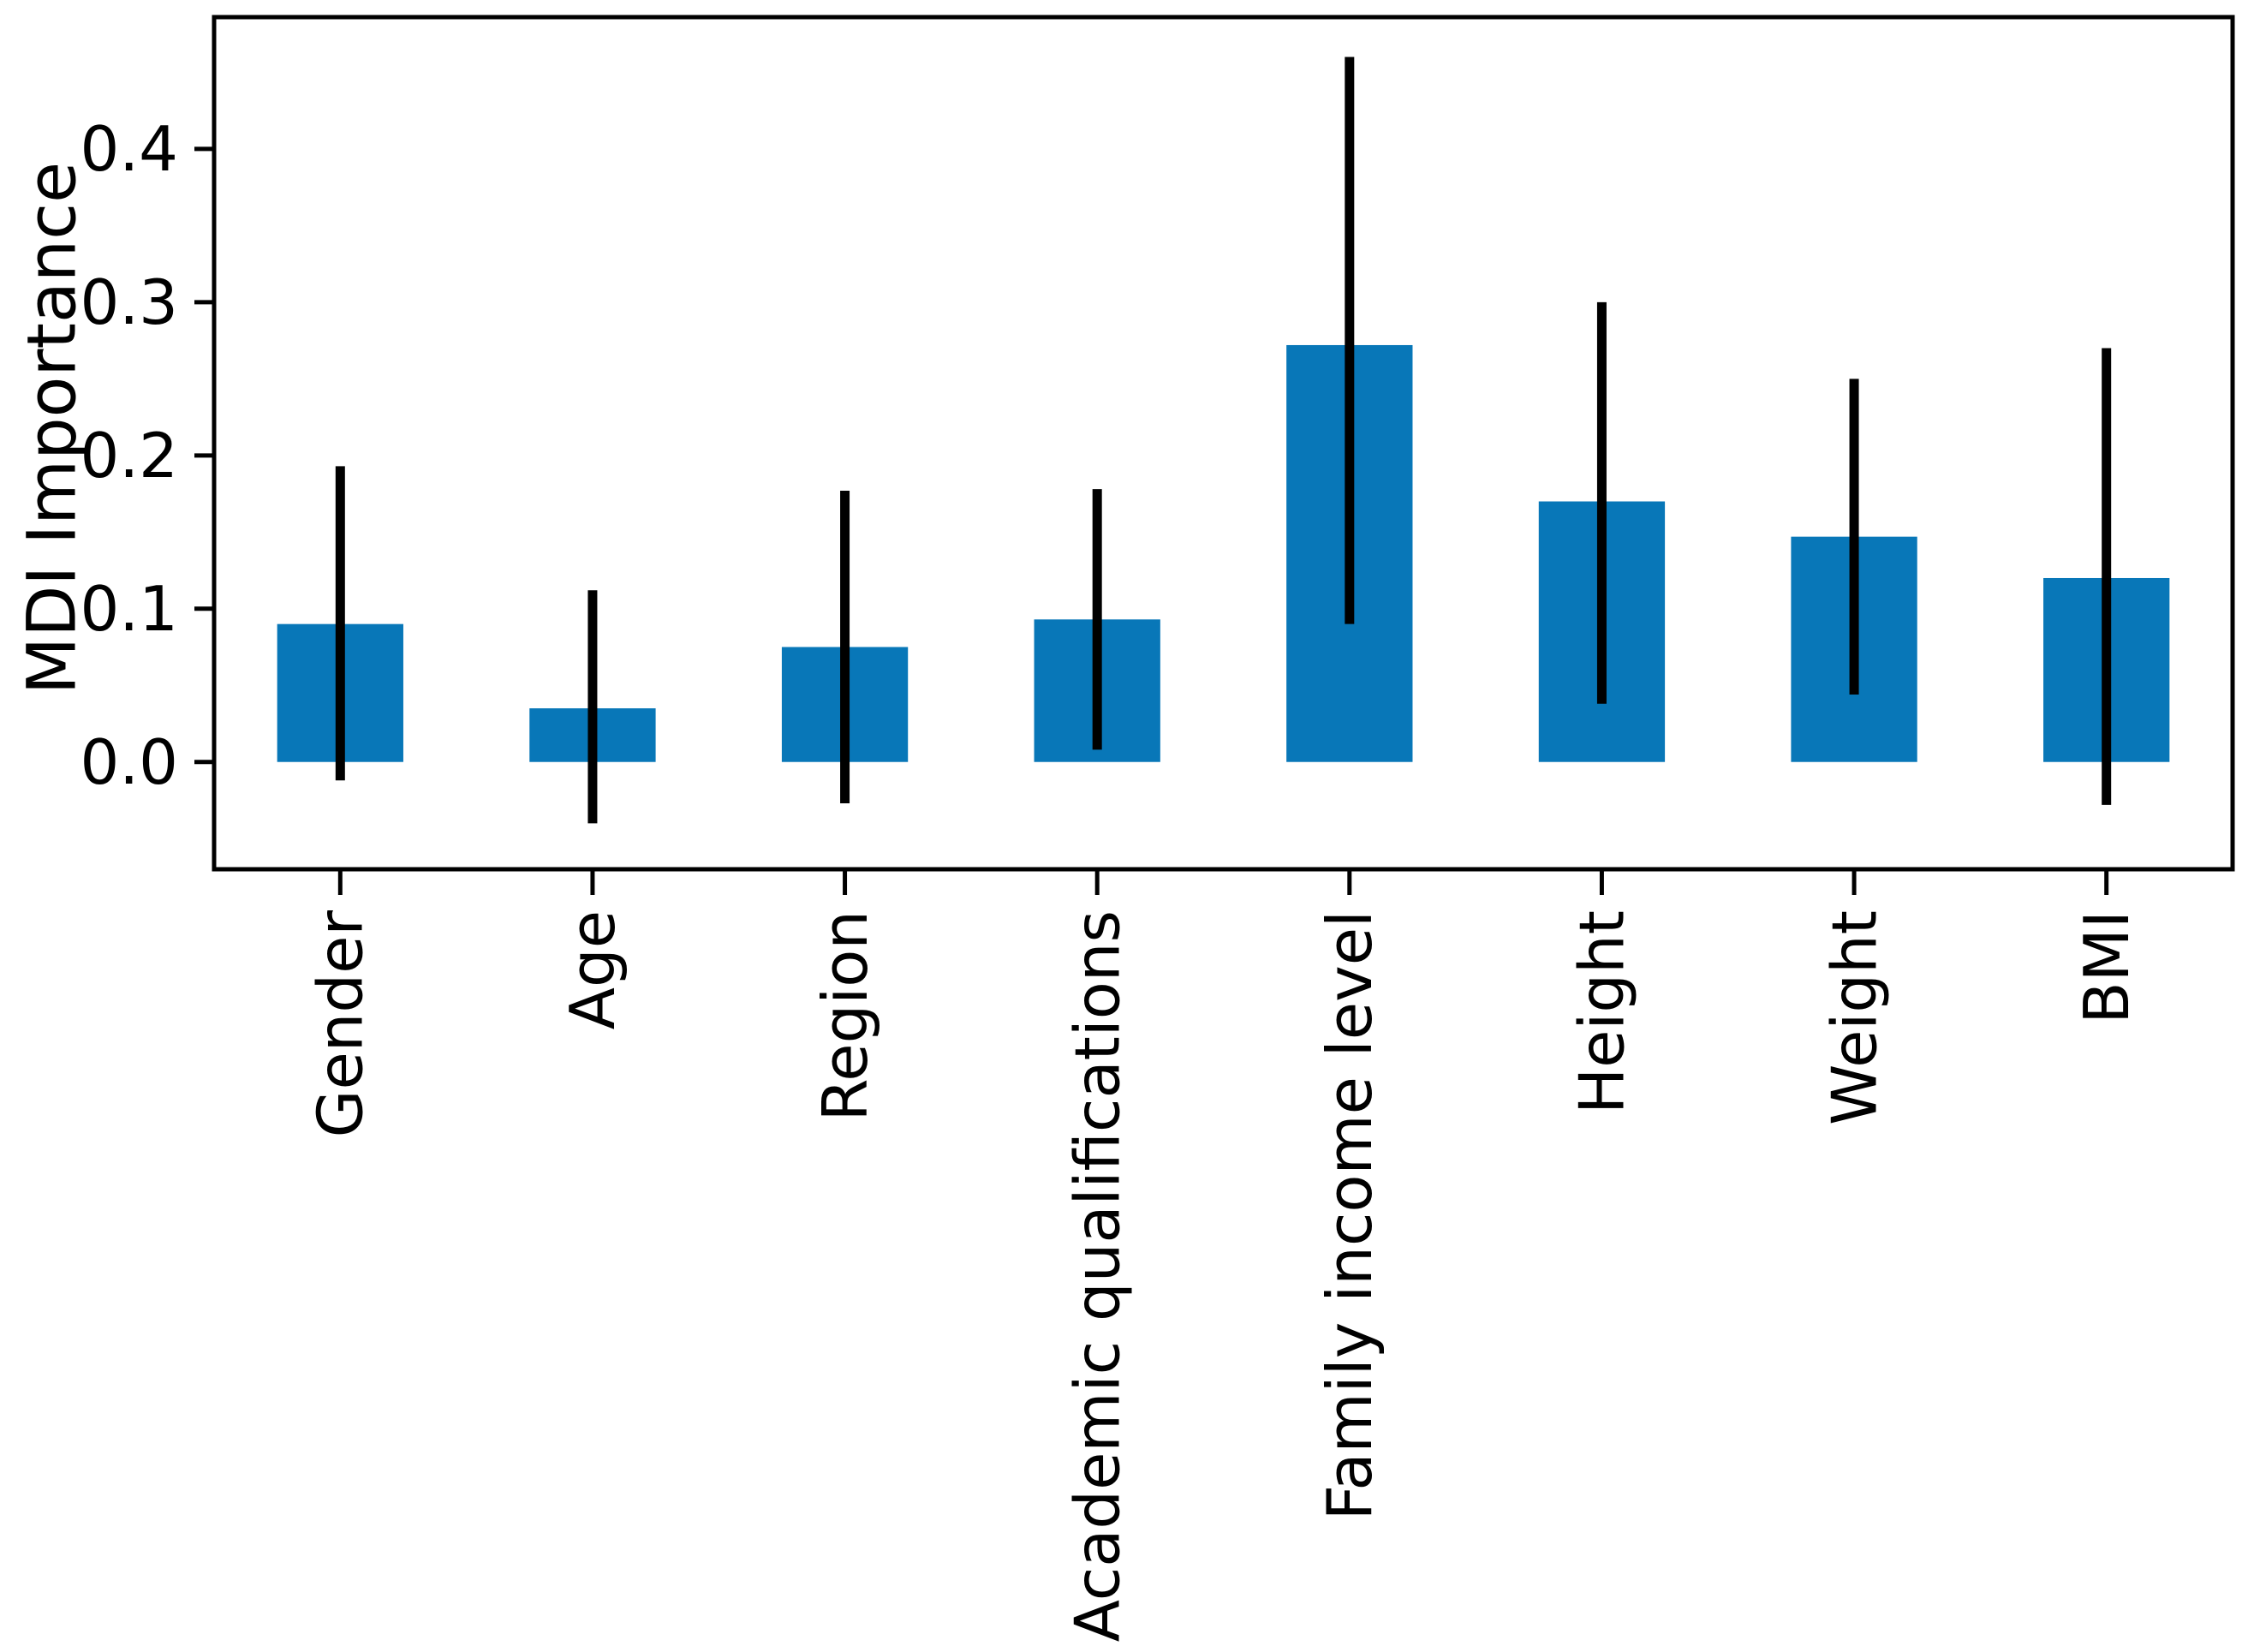  What do you see at coordinates (1854, 1017) in the screenshot?
I see `x-tick-label-weight: Weight` at bounding box center [1854, 1017].